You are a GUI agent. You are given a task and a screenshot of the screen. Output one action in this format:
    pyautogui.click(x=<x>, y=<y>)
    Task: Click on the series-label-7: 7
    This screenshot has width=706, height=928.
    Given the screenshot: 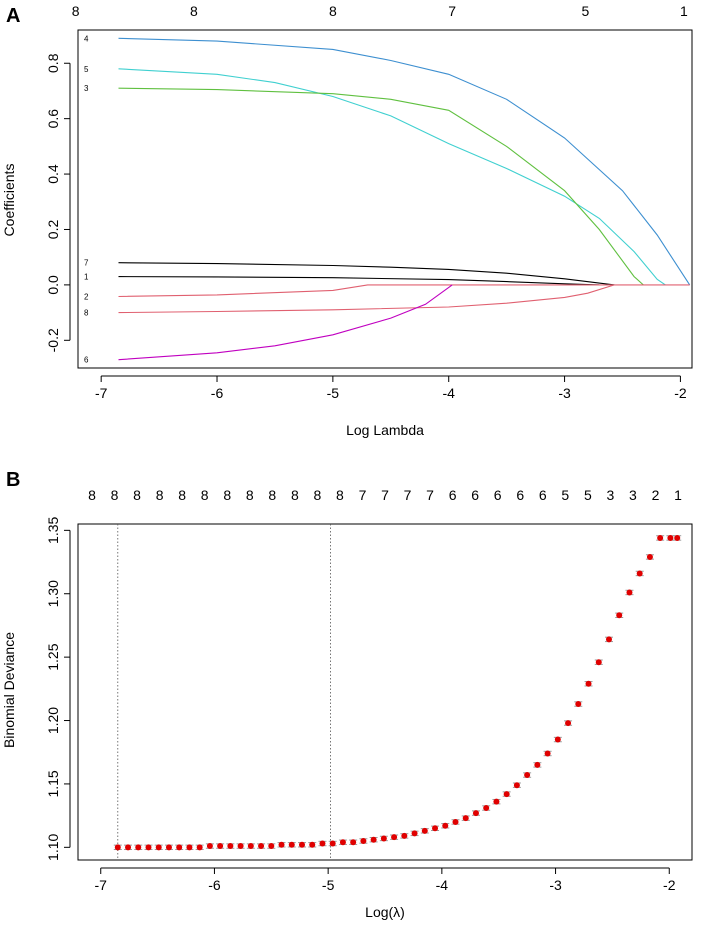 What is the action you would take?
    pyautogui.click(x=86, y=263)
    